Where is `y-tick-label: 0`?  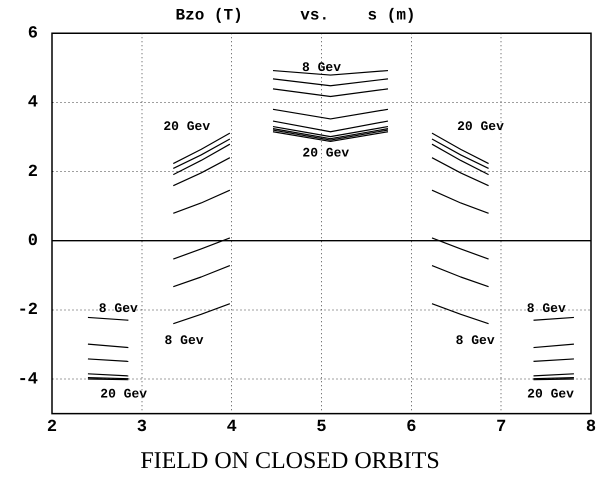
y-tick-label: 0 is located at coordinates (33, 241).